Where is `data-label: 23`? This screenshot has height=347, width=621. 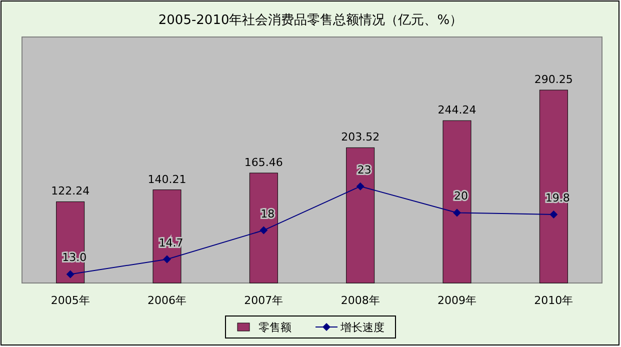
data-label: 23 is located at coordinates (364, 169).